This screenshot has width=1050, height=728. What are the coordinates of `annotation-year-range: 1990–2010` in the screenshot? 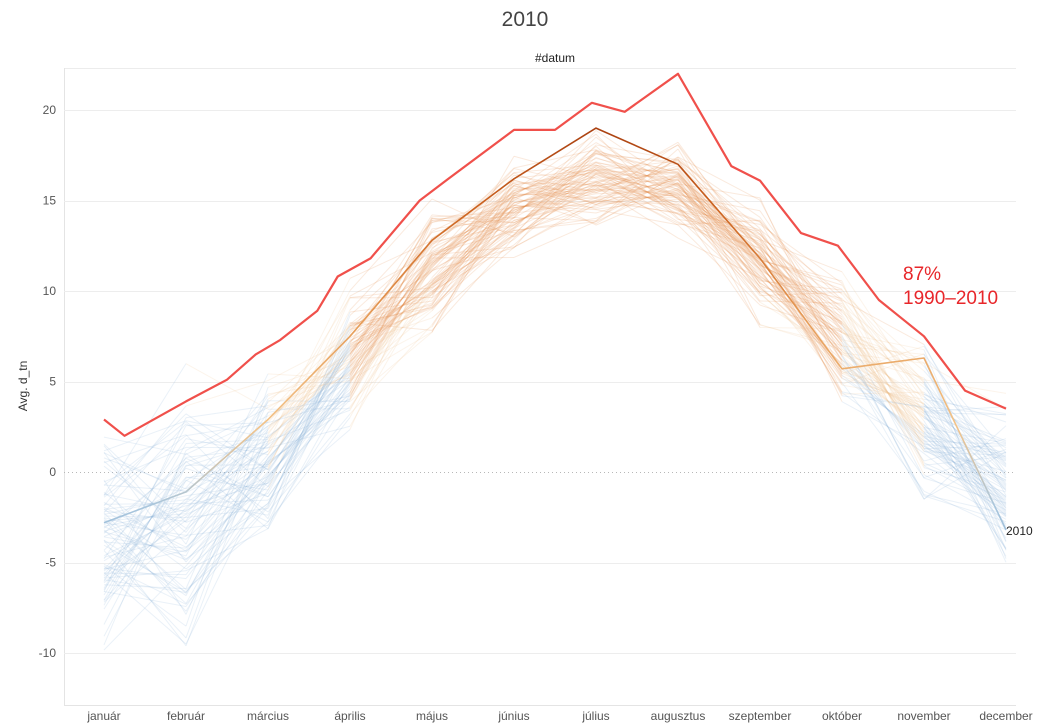 It's located at (950, 298).